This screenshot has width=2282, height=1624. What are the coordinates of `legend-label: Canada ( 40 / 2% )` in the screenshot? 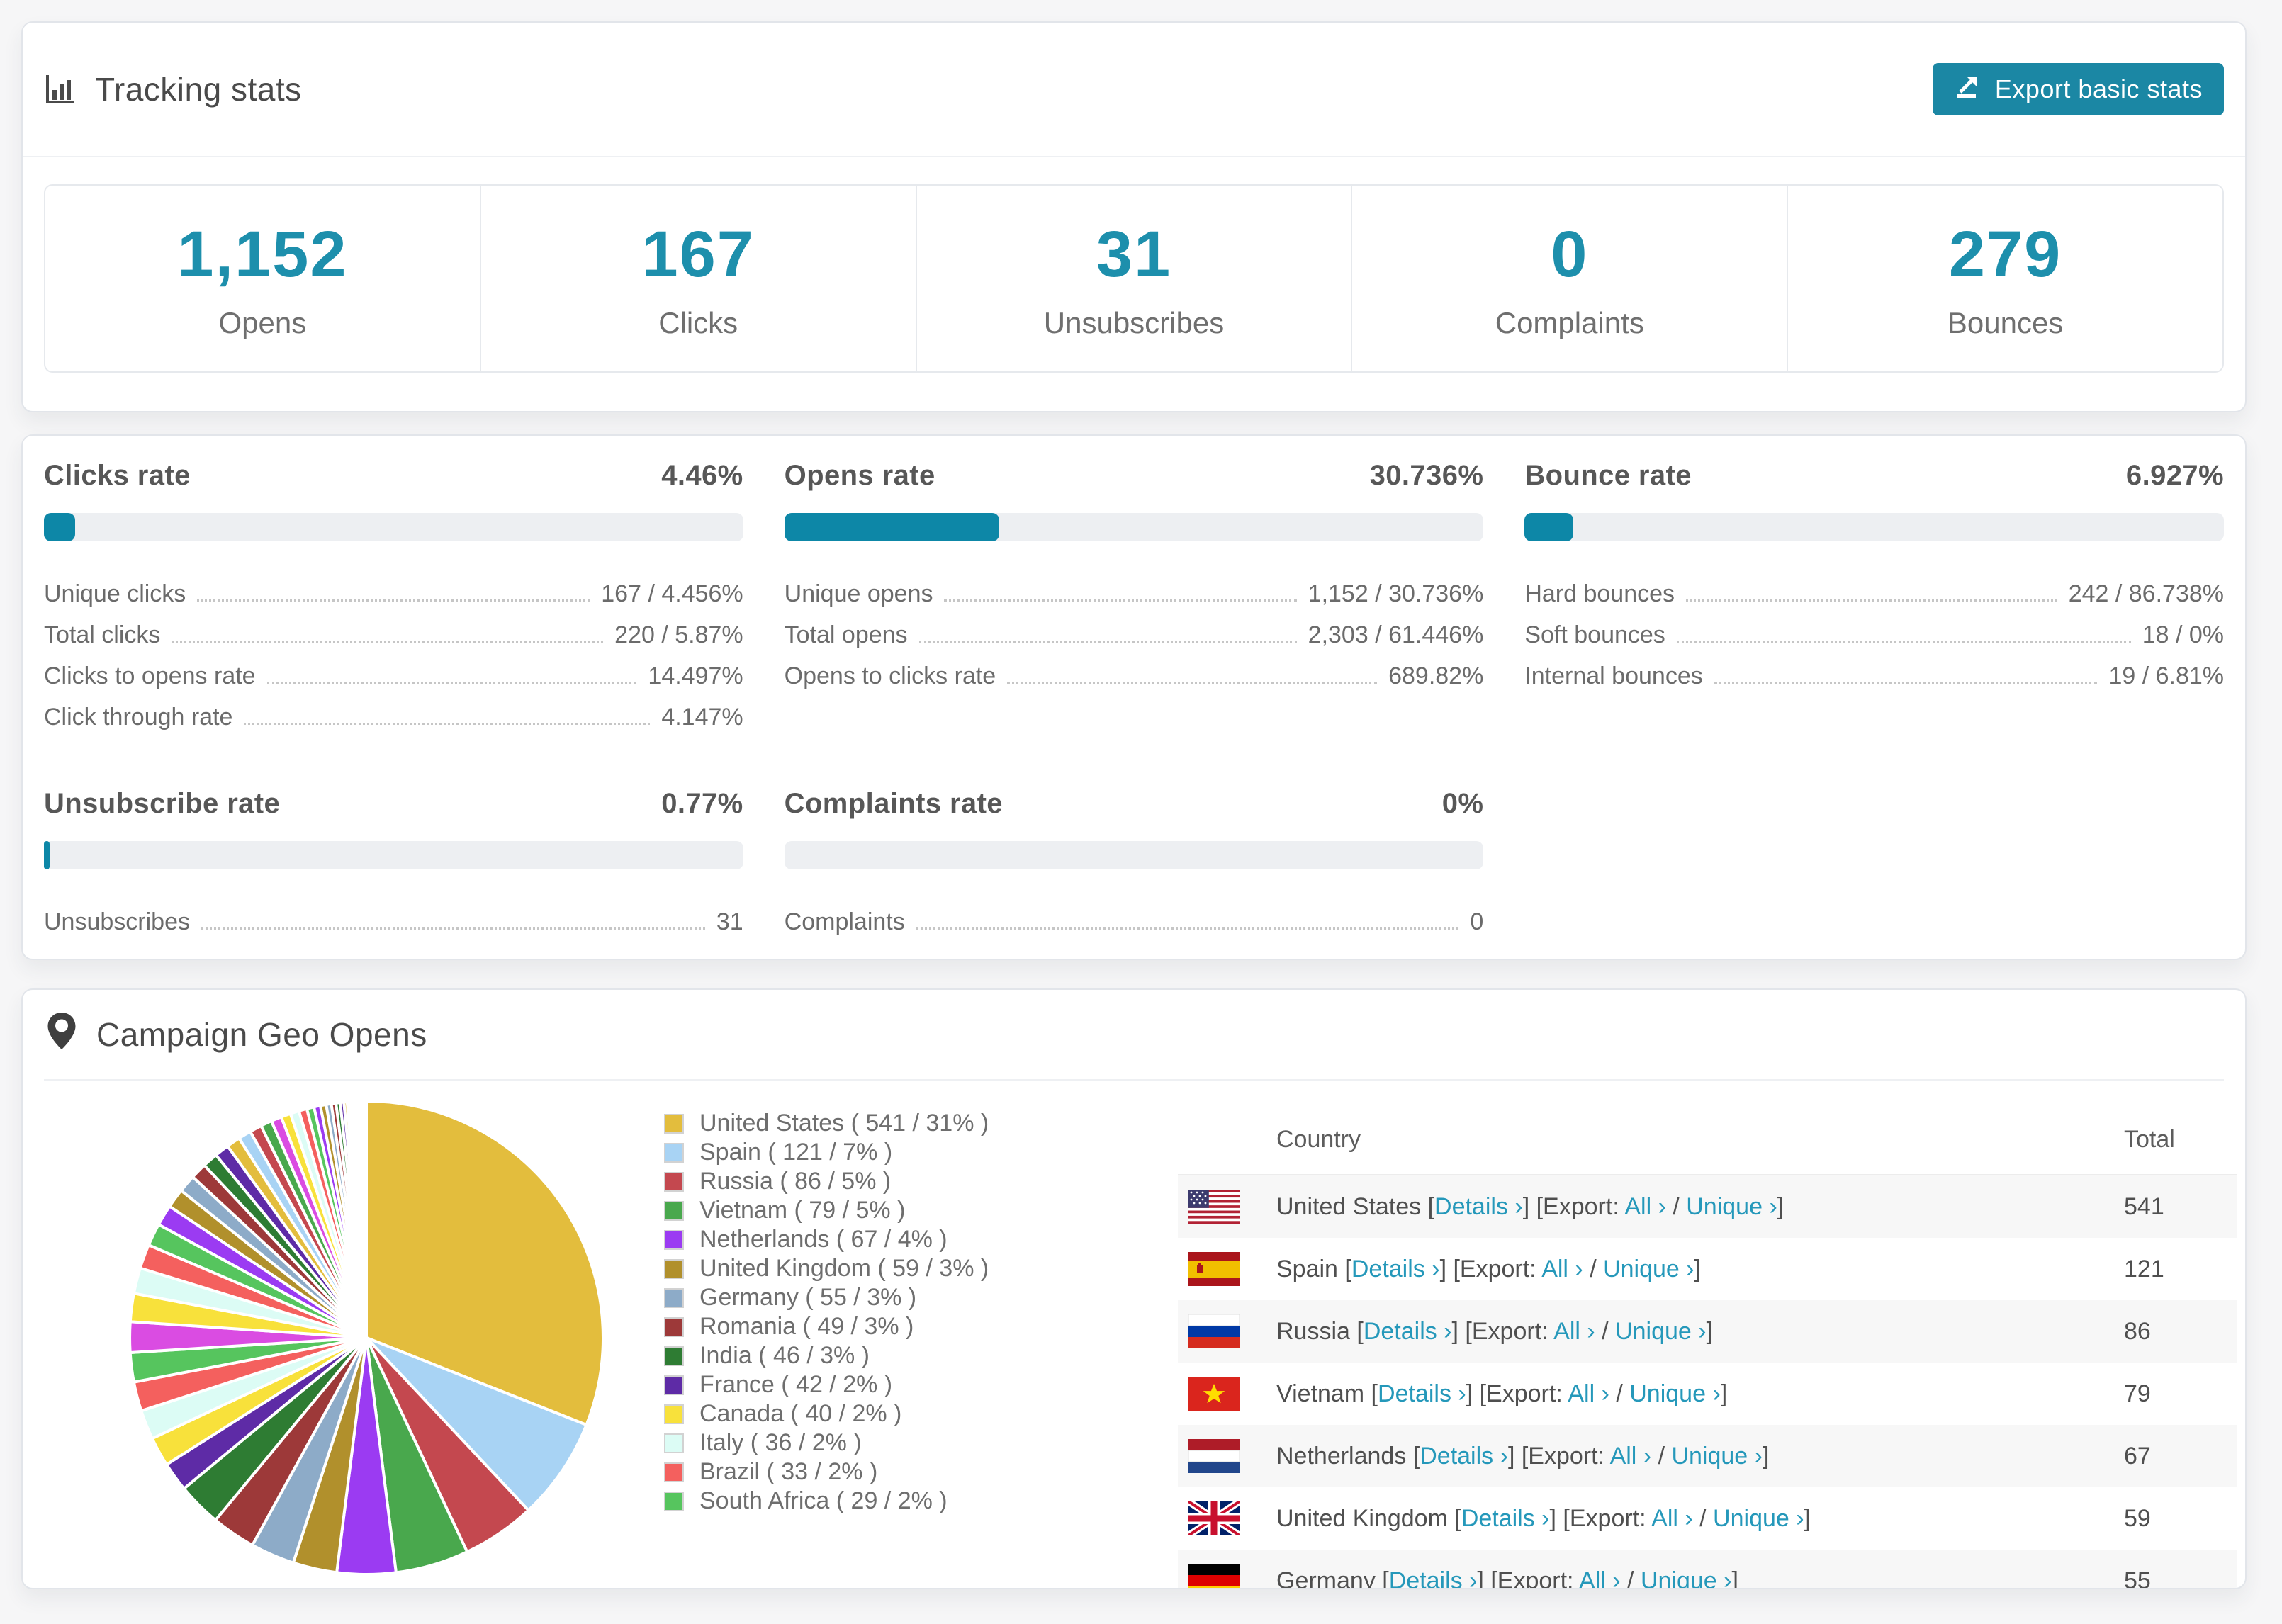 It's located at (801, 1414).